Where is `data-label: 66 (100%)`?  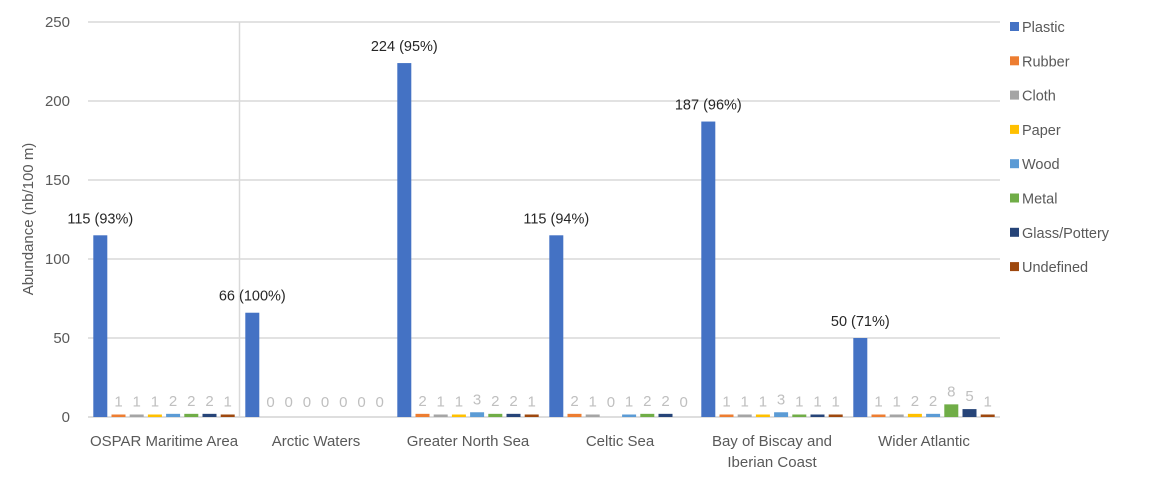
data-label: 66 (100%) is located at coordinates (252, 297).